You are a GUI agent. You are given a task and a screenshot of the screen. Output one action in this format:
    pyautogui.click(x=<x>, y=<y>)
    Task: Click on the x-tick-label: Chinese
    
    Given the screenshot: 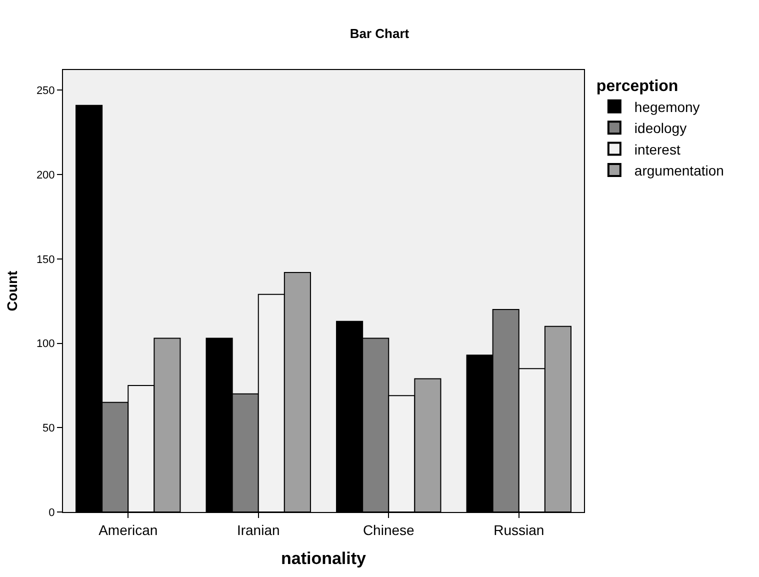 What is the action you would take?
    pyautogui.click(x=388, y=530)
    